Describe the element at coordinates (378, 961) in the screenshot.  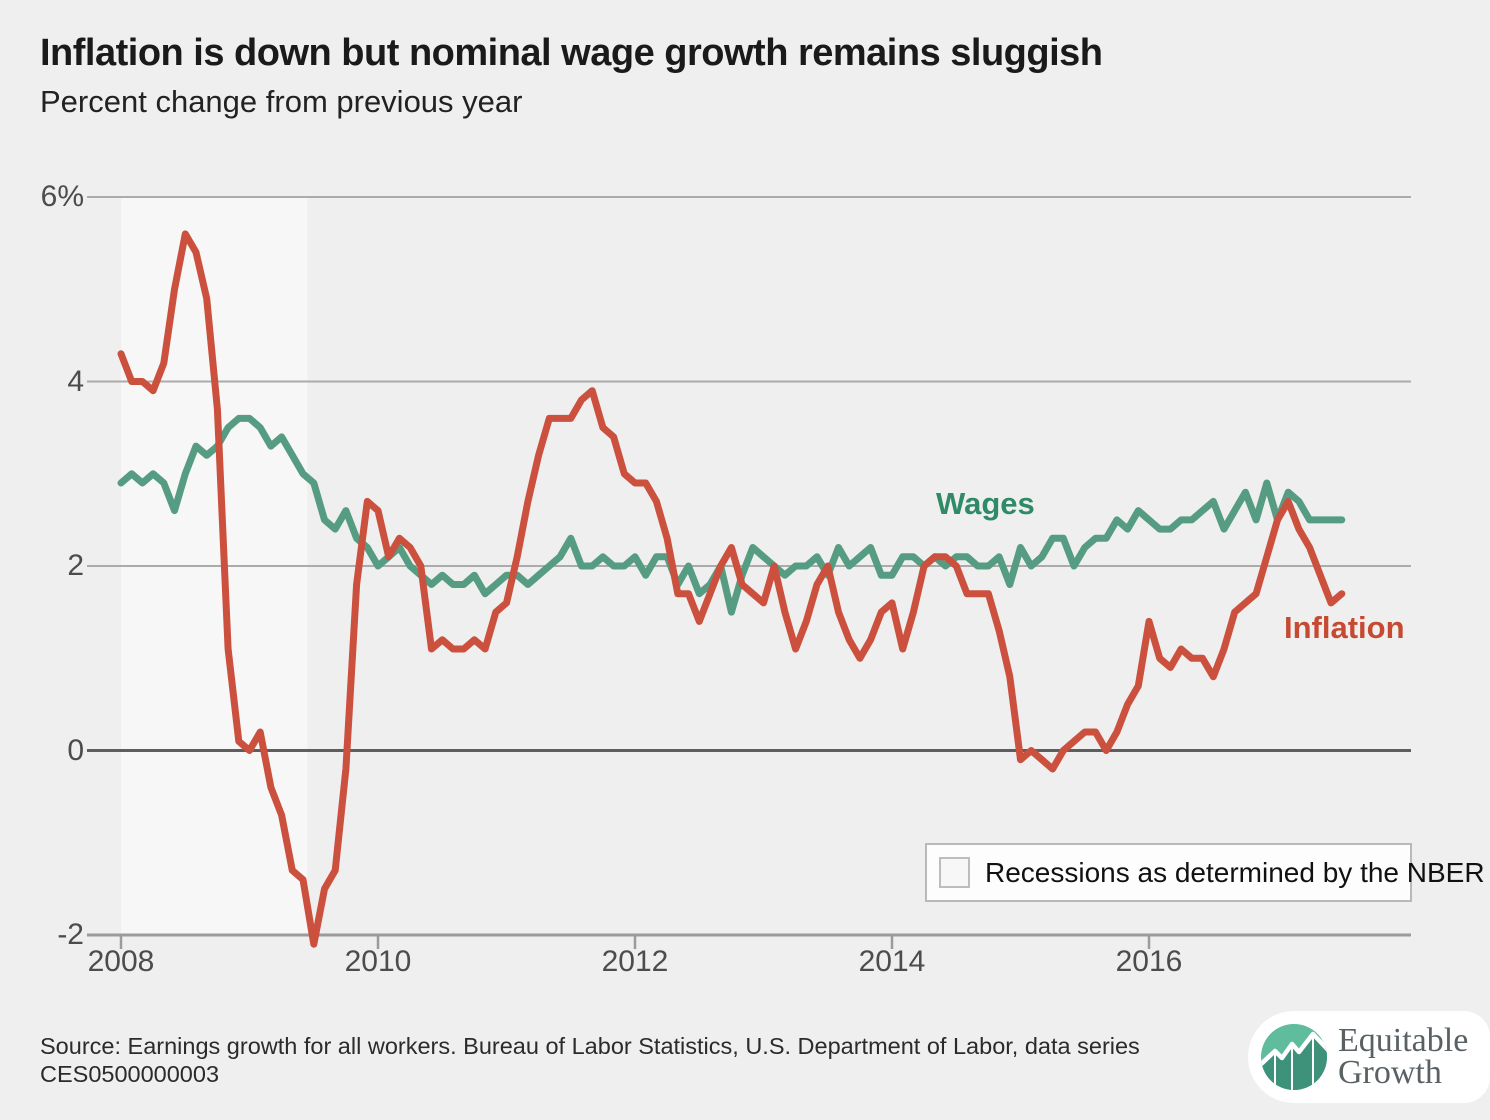
I see `x-tick-label: 2010` at that location.